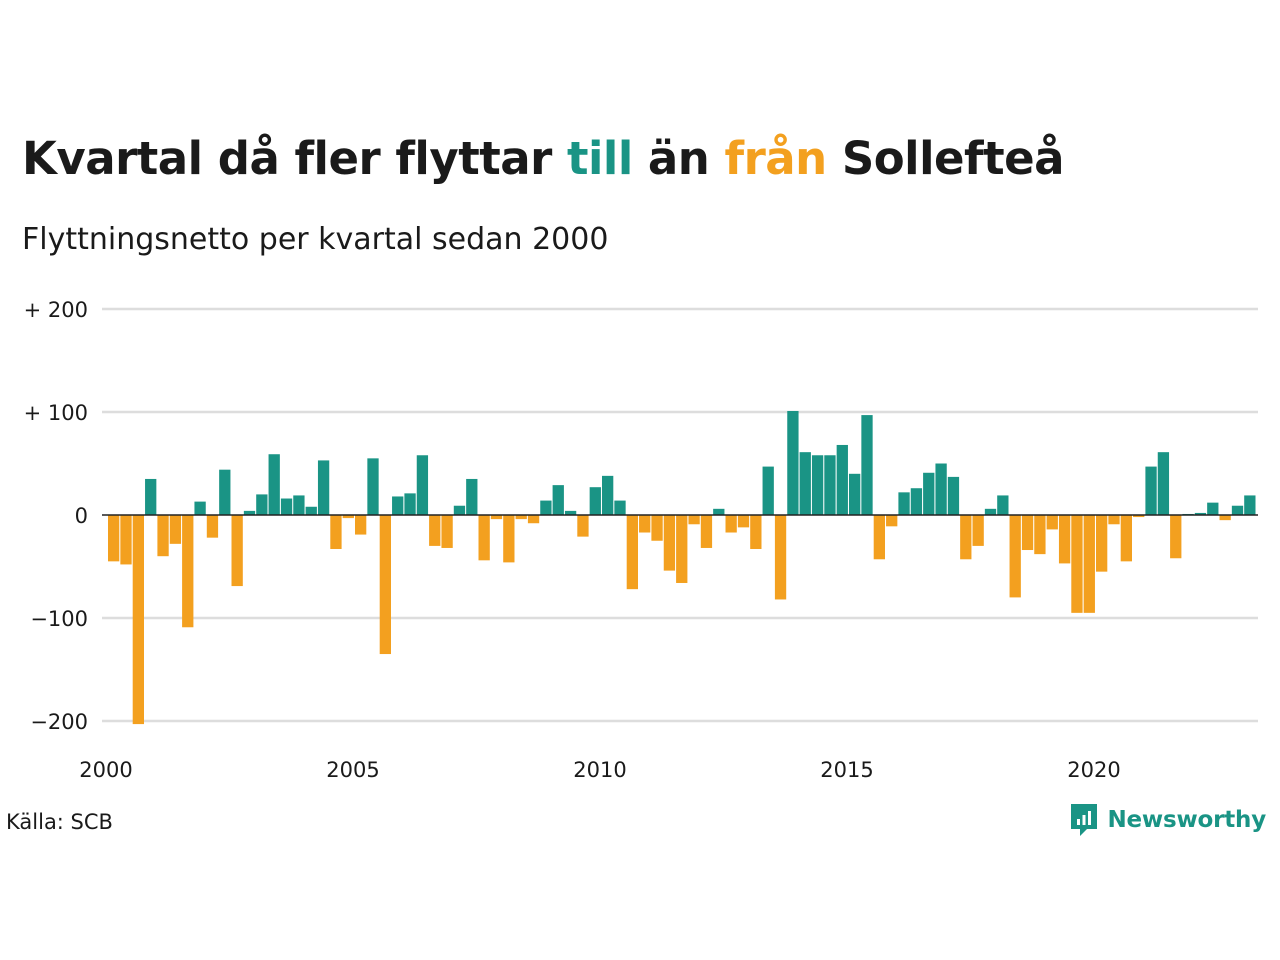  I want to click on y-tick-label: −200, so click(59, 722).